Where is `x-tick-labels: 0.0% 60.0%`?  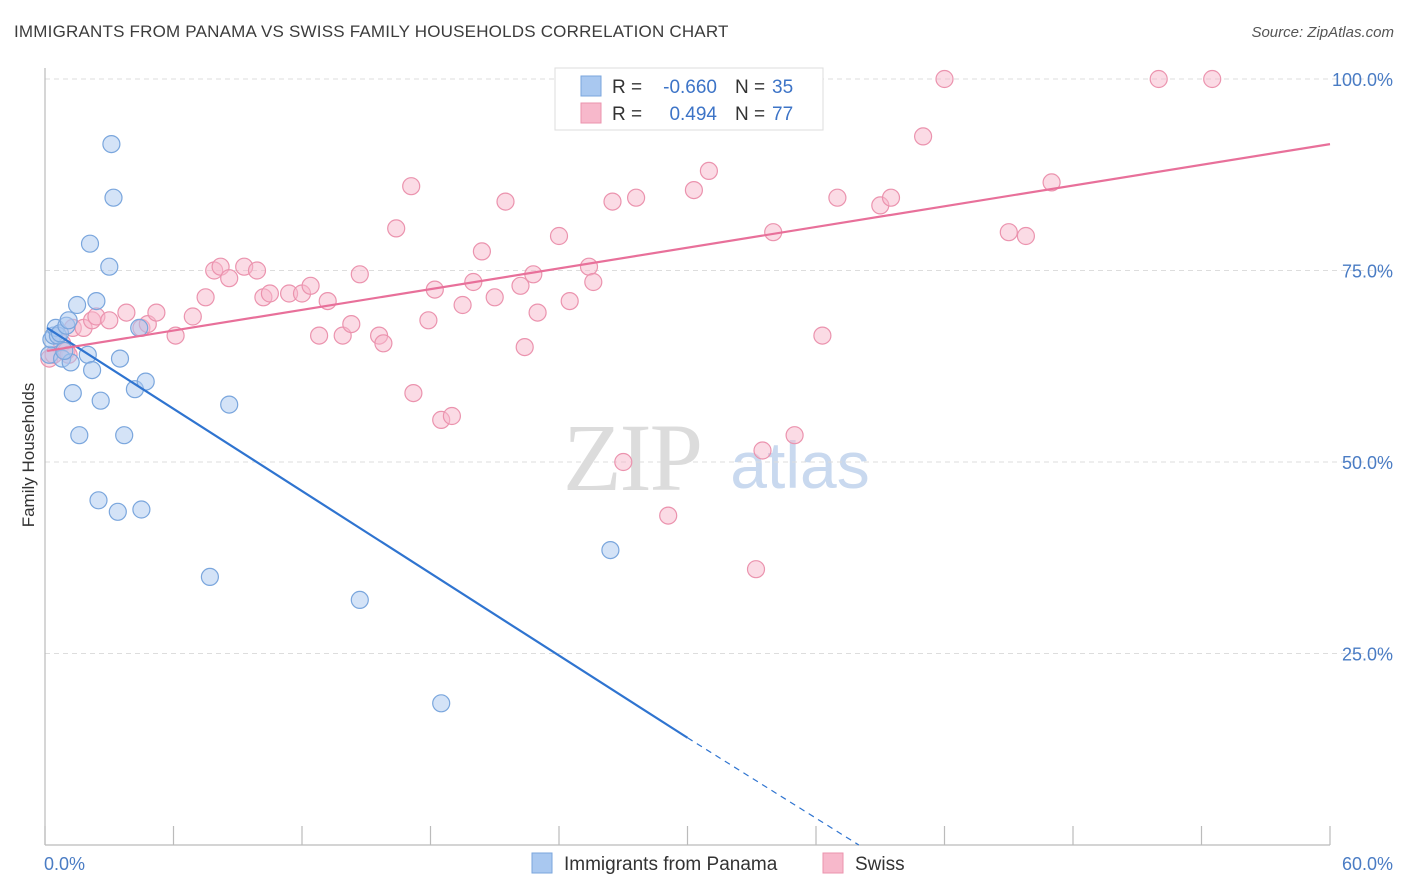
x-tick-labels: 0.0% 60.0% is located at coordinates (718, 864).